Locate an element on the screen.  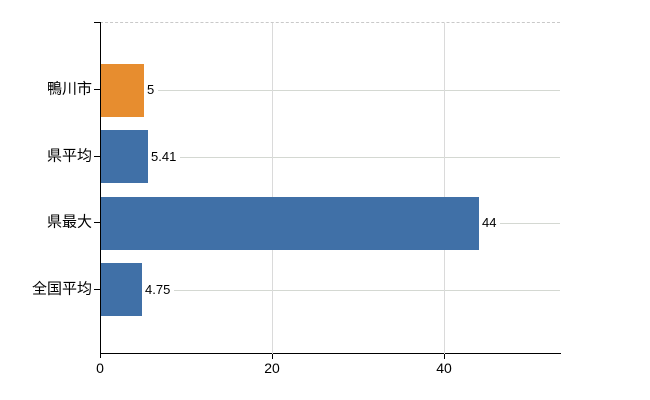
category-label: 県平均 is located at coordinates (69, 155).